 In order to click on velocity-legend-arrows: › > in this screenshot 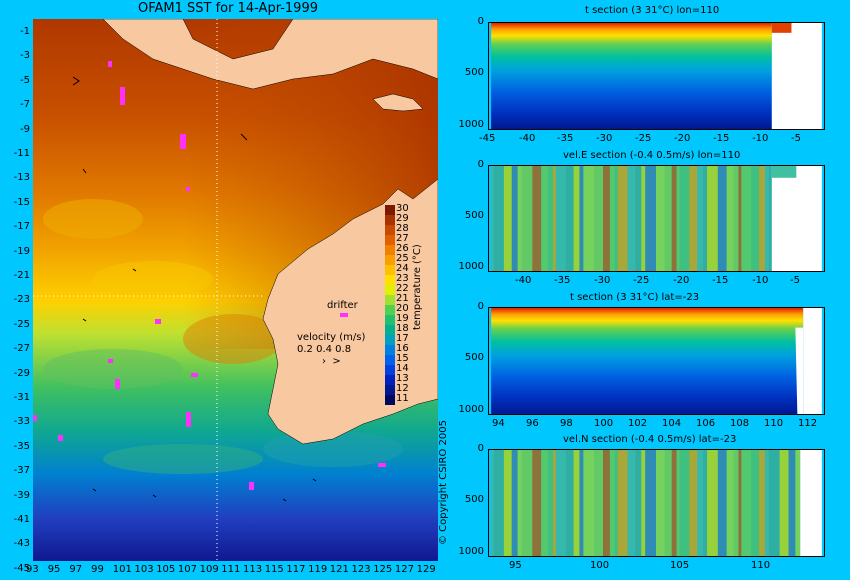, I will do `click(331, 361)`.